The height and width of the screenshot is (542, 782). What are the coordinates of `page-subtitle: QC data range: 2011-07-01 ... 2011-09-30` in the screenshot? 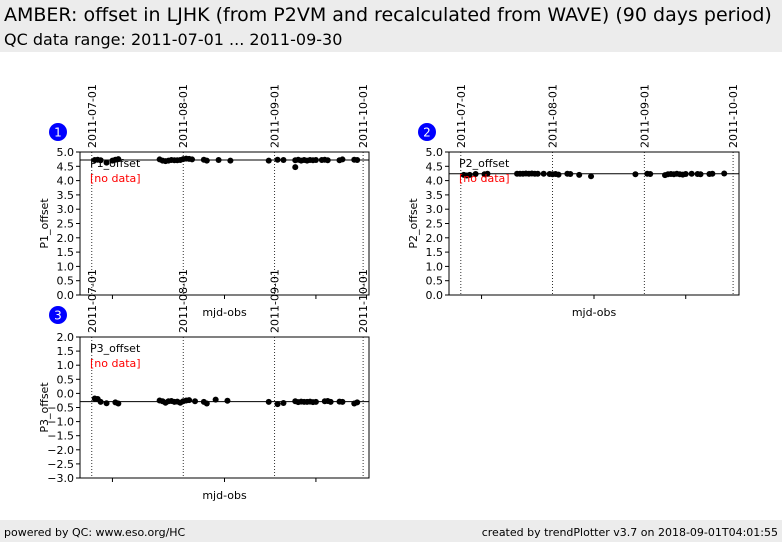 It's located at (173, 39).